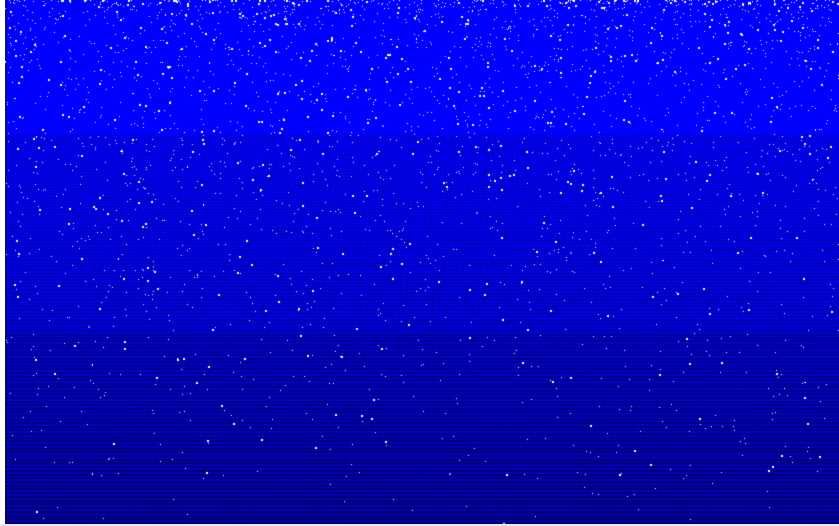 The image size is (839, 526). I want to click on left-border, so click(2, 263).